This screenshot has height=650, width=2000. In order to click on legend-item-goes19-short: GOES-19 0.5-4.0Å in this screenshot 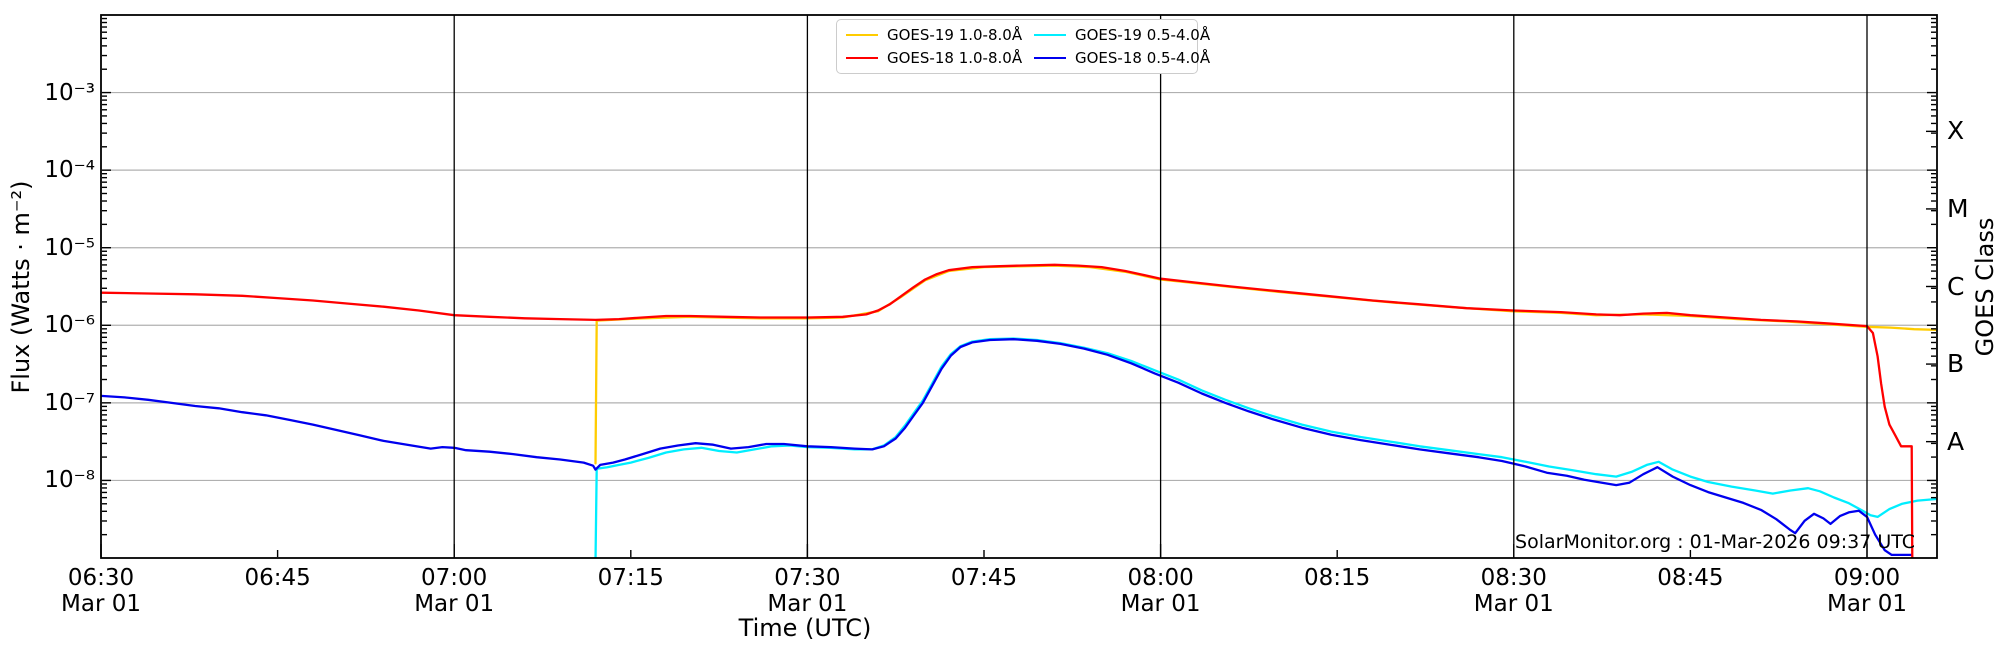, I will do `click(1122, 35)`.